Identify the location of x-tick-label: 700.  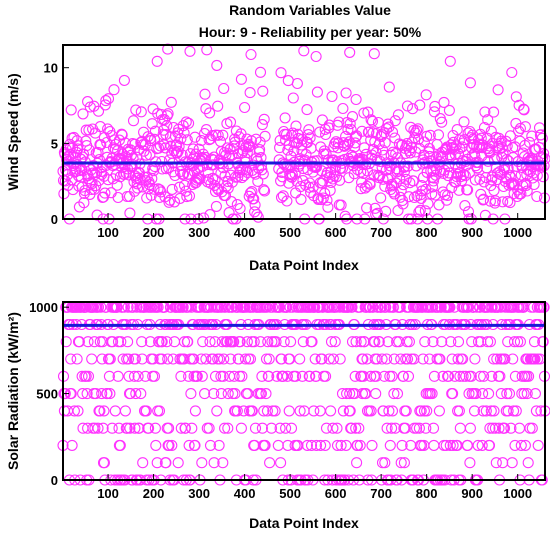
(381, 232).